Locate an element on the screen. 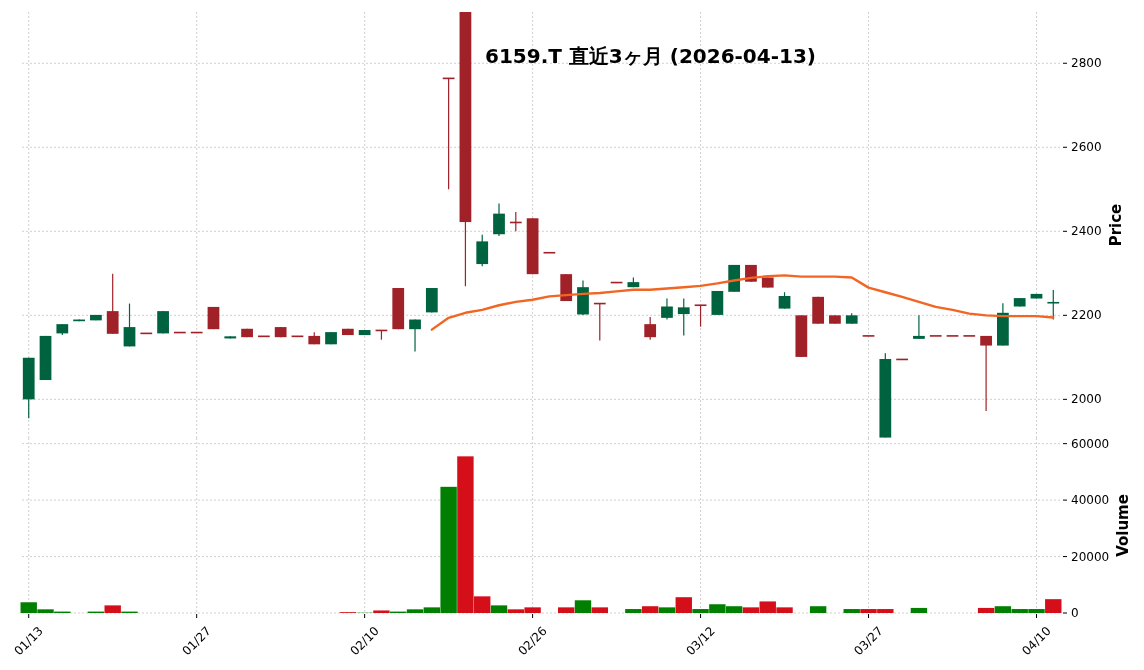 This screenshot has width=1144, height=670. y-tick-label: 60000 is located at coordinates (1090, 443).